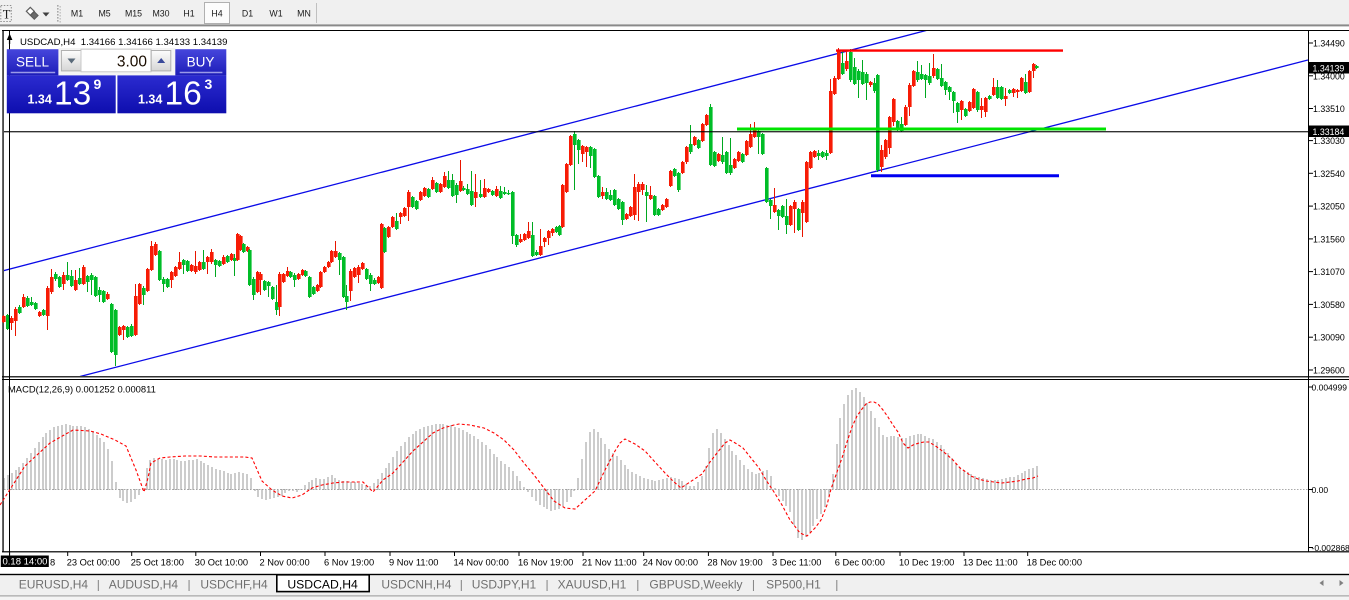 This screenshot has height=600, width=1349. Describe the element at coordinates (188, 14) in the screenshot. I see `svg-text: H1` at that location.